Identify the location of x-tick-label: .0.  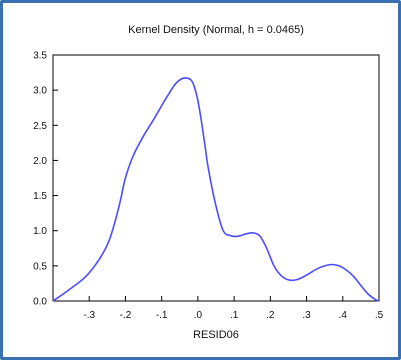
(198, 315).